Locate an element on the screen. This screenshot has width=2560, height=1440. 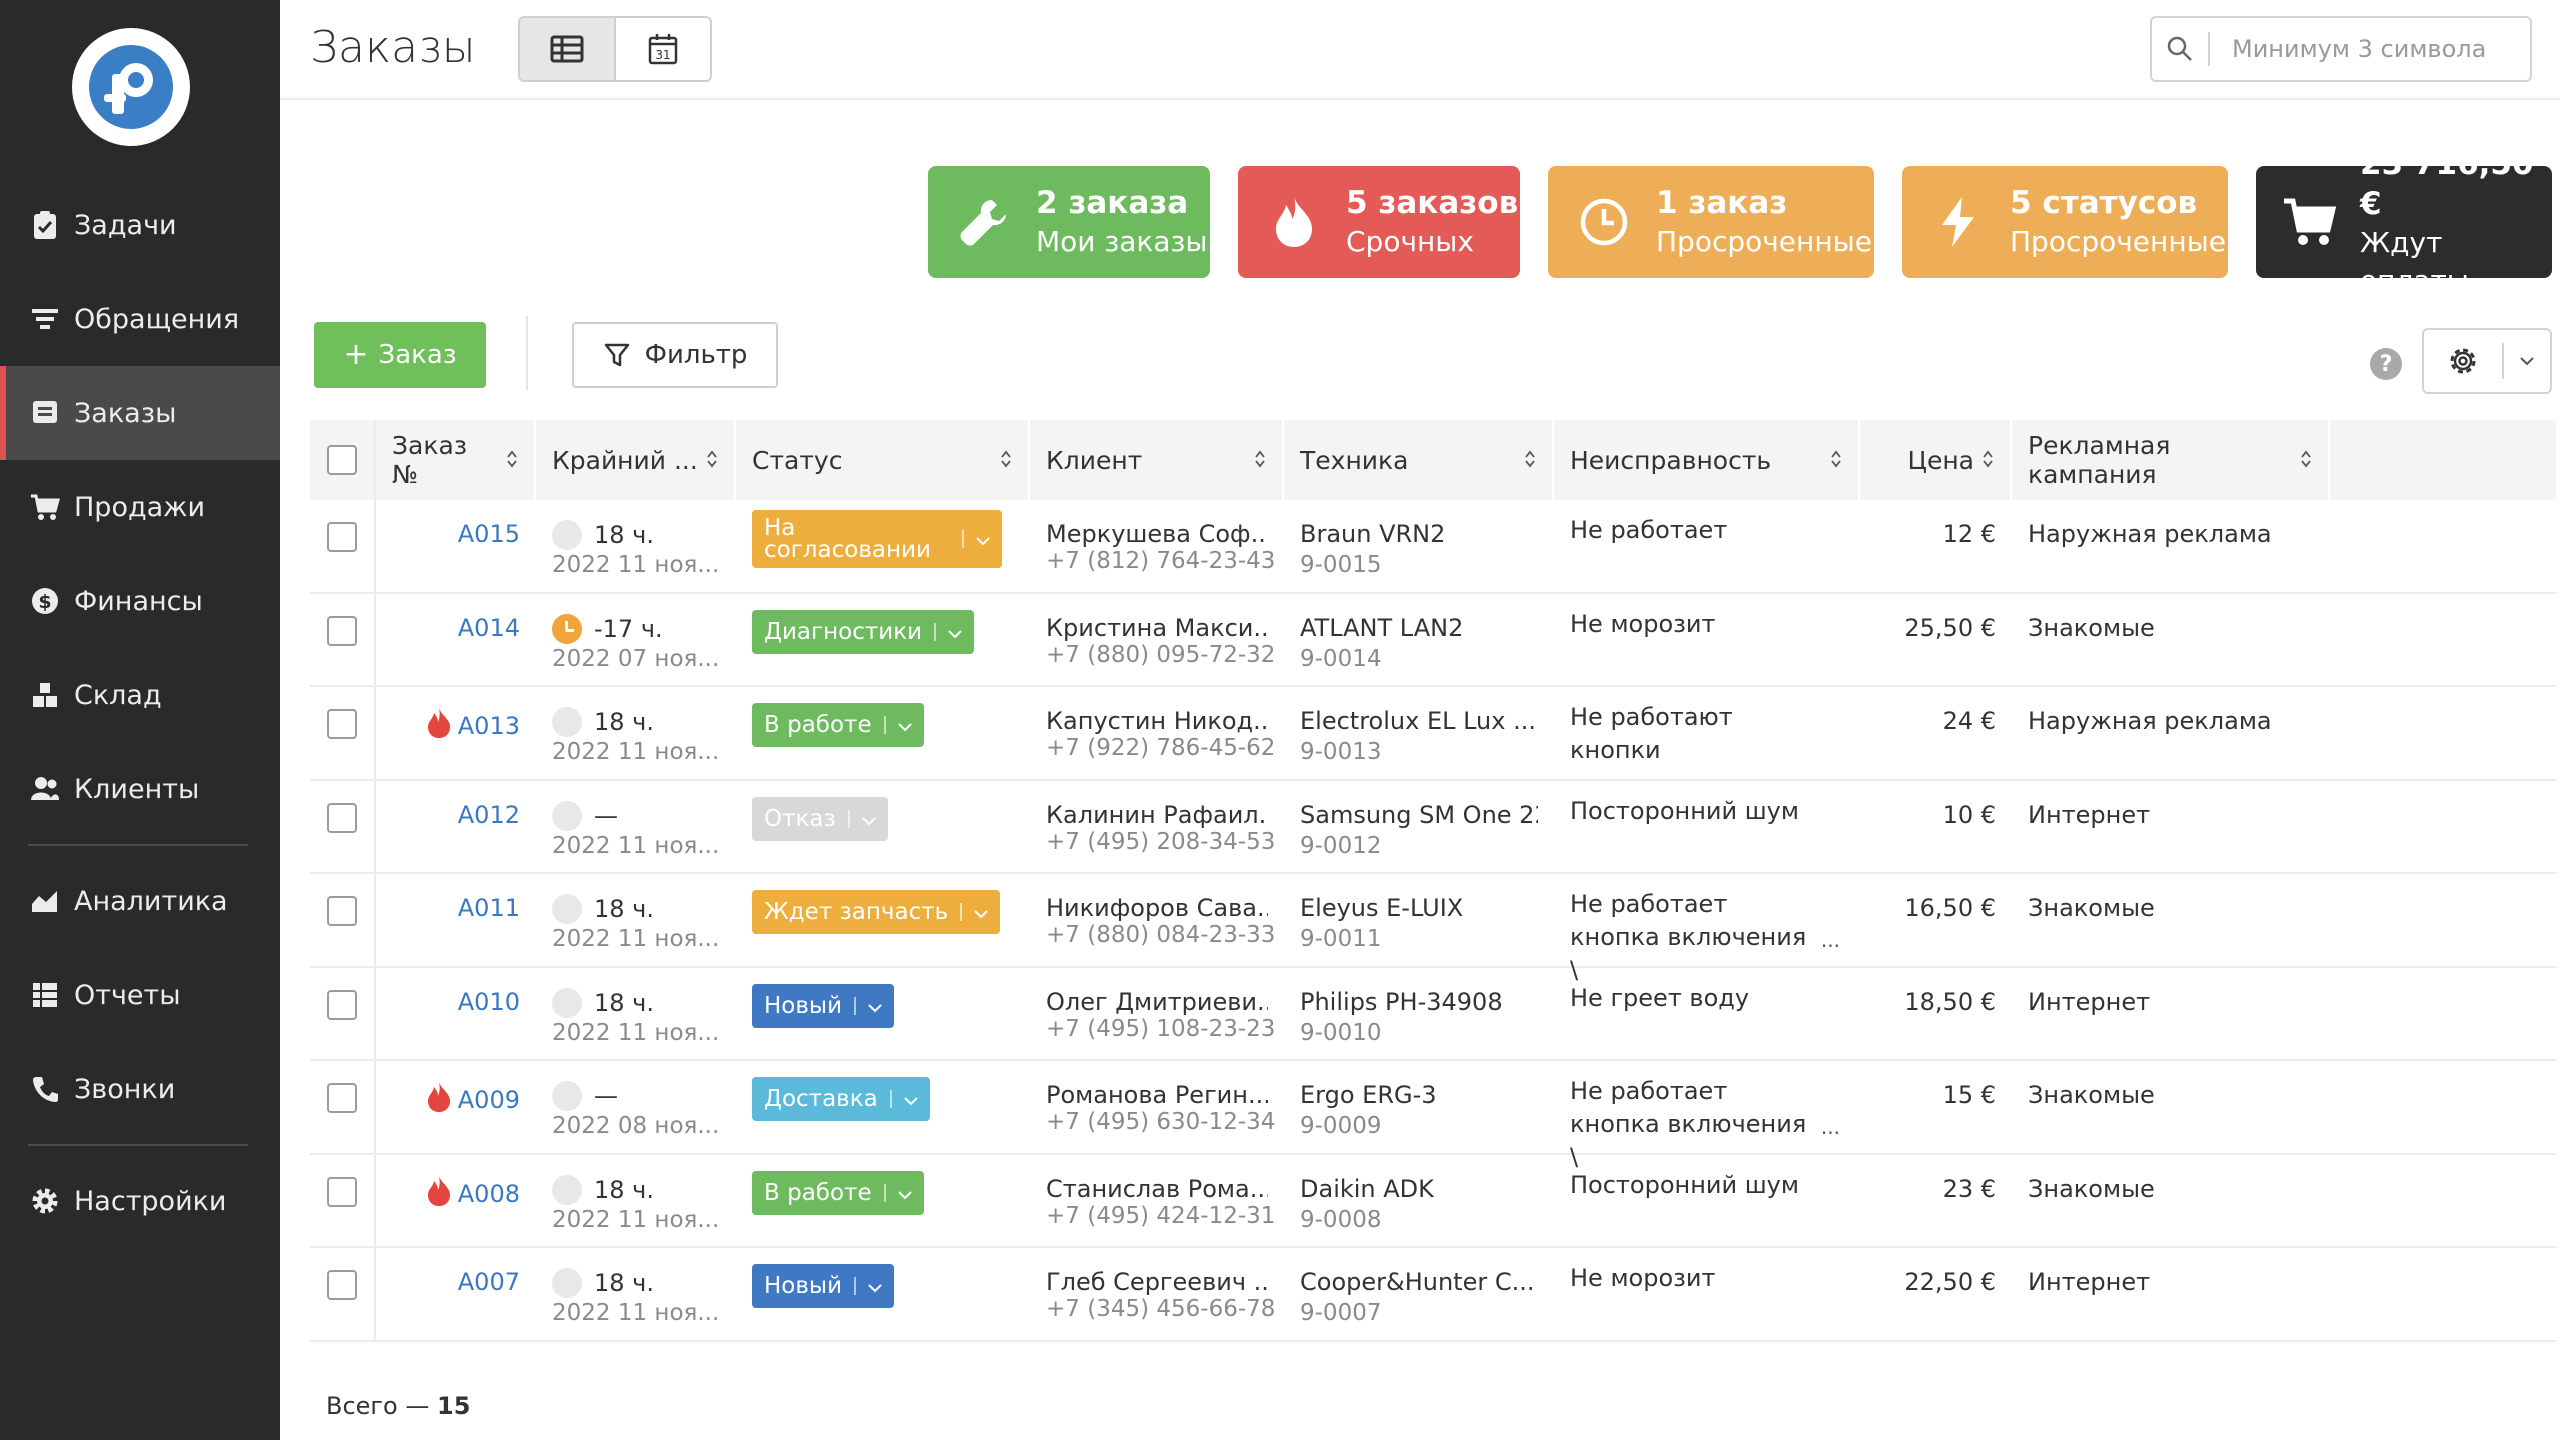
sidebar-item-cart: Продажи is located at coordinates (140, 507).